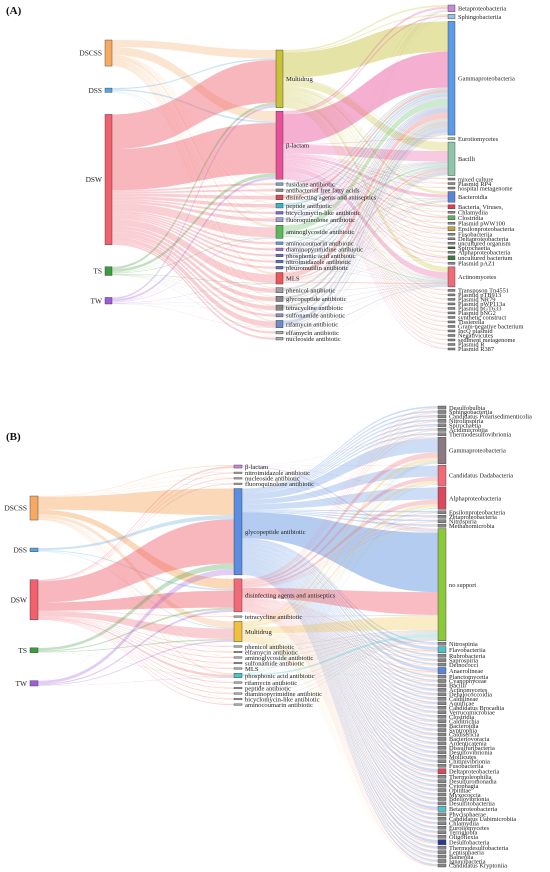  What do you see at coordinates (451, 243) in the screenshot?
I see `node-a-target-uncultured-organism` at bounding box center [451, 243].